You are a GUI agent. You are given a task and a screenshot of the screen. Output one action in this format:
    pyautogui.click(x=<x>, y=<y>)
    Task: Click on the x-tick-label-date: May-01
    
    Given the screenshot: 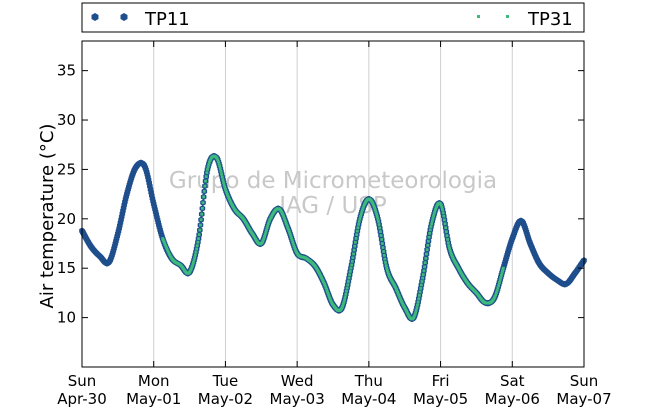 What is the action you would take?
    pyautogui.click(x=153, y=399)
    